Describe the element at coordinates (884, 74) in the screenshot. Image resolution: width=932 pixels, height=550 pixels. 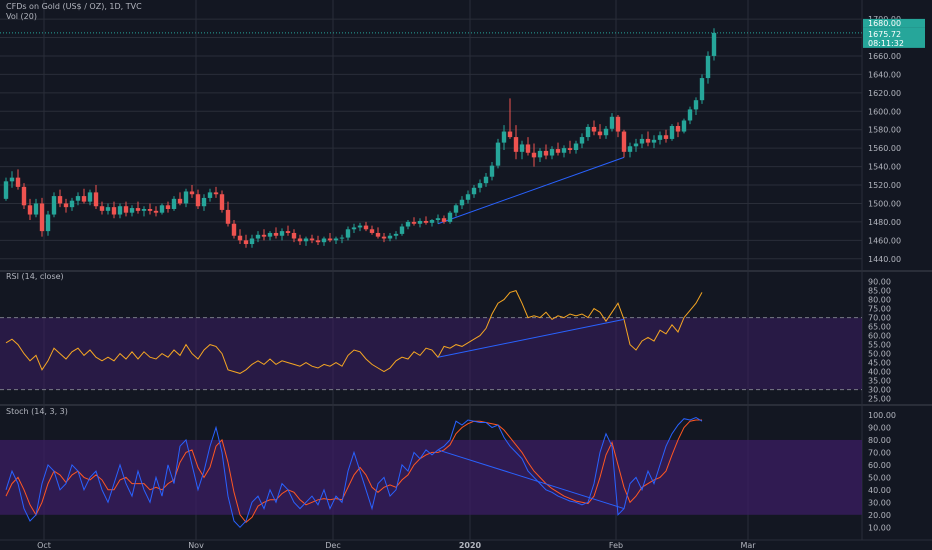
I see `price-axis-tick-label: 1640.00` at that location.